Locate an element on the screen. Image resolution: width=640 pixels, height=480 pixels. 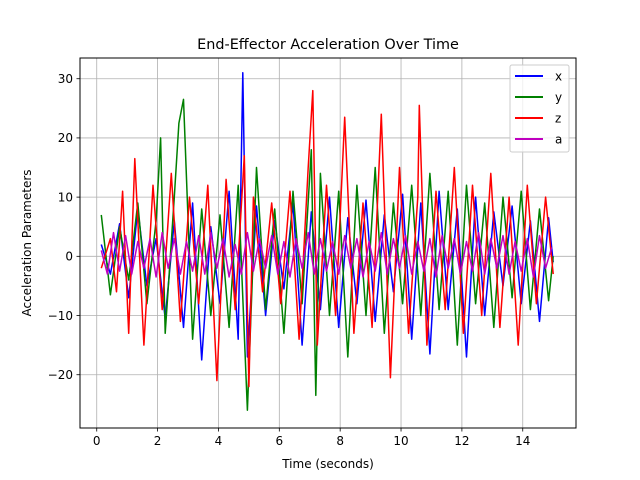
x-tick-label: 0 is located at coordinates (97, 441).